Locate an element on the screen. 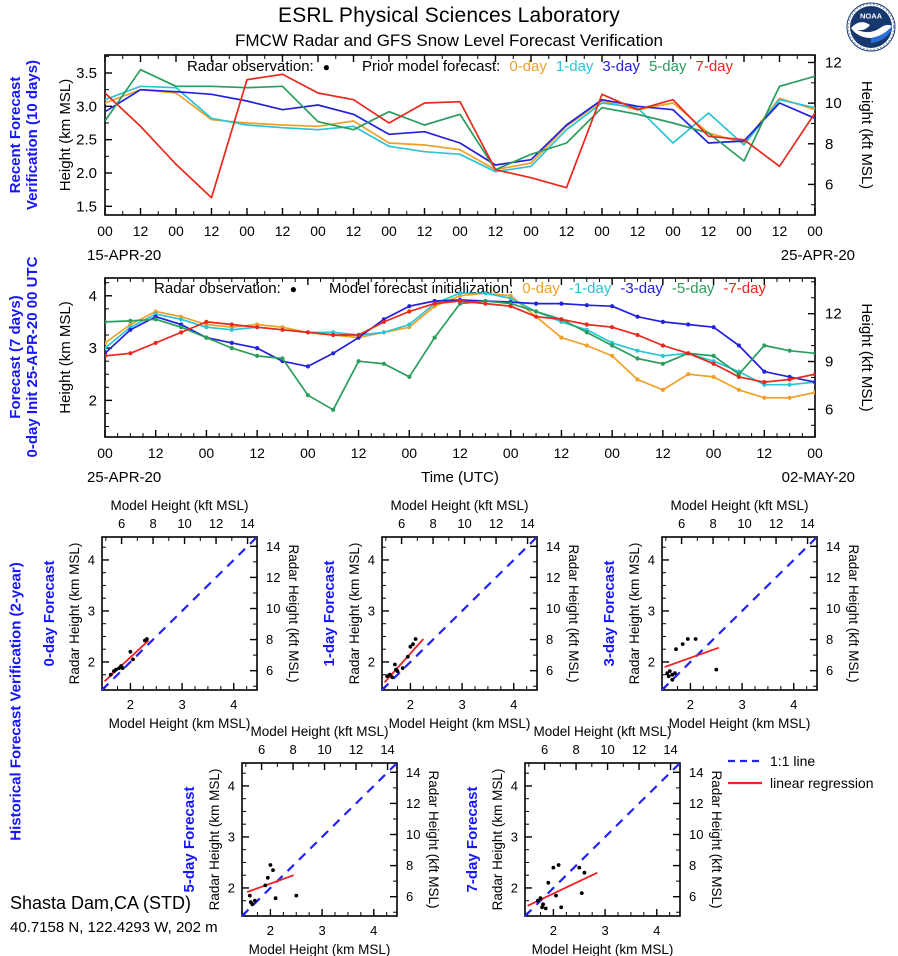 Image resolution: width=898 pixels, height=956 pixels. plot1-frame is located at coordinates (460, 135).